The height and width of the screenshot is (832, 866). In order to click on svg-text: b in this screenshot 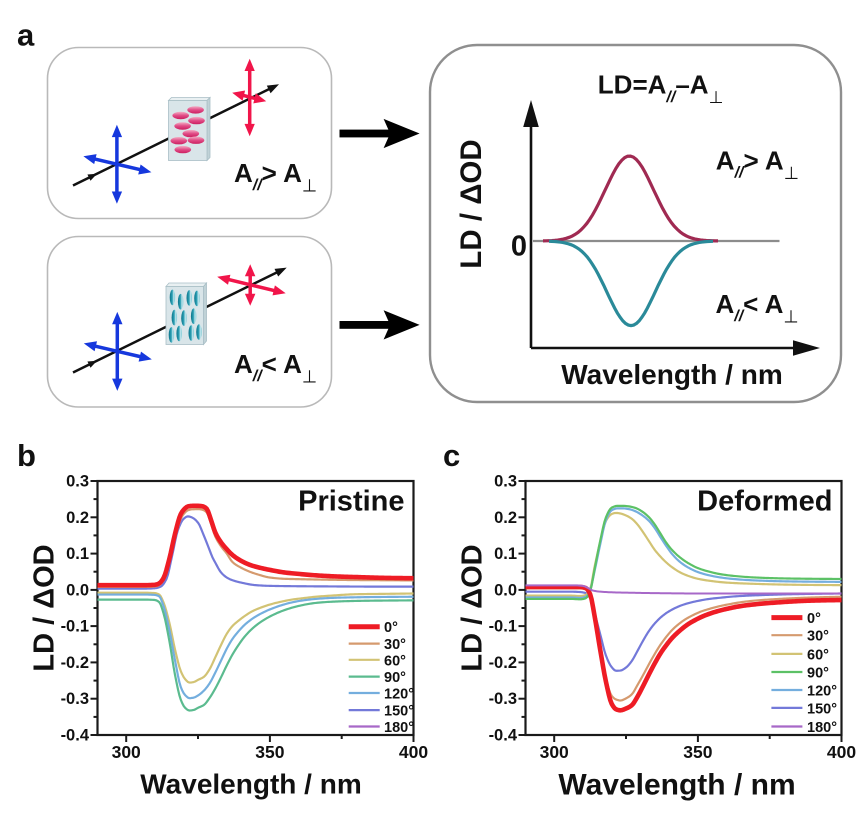, I will do `click(26, 455)`.